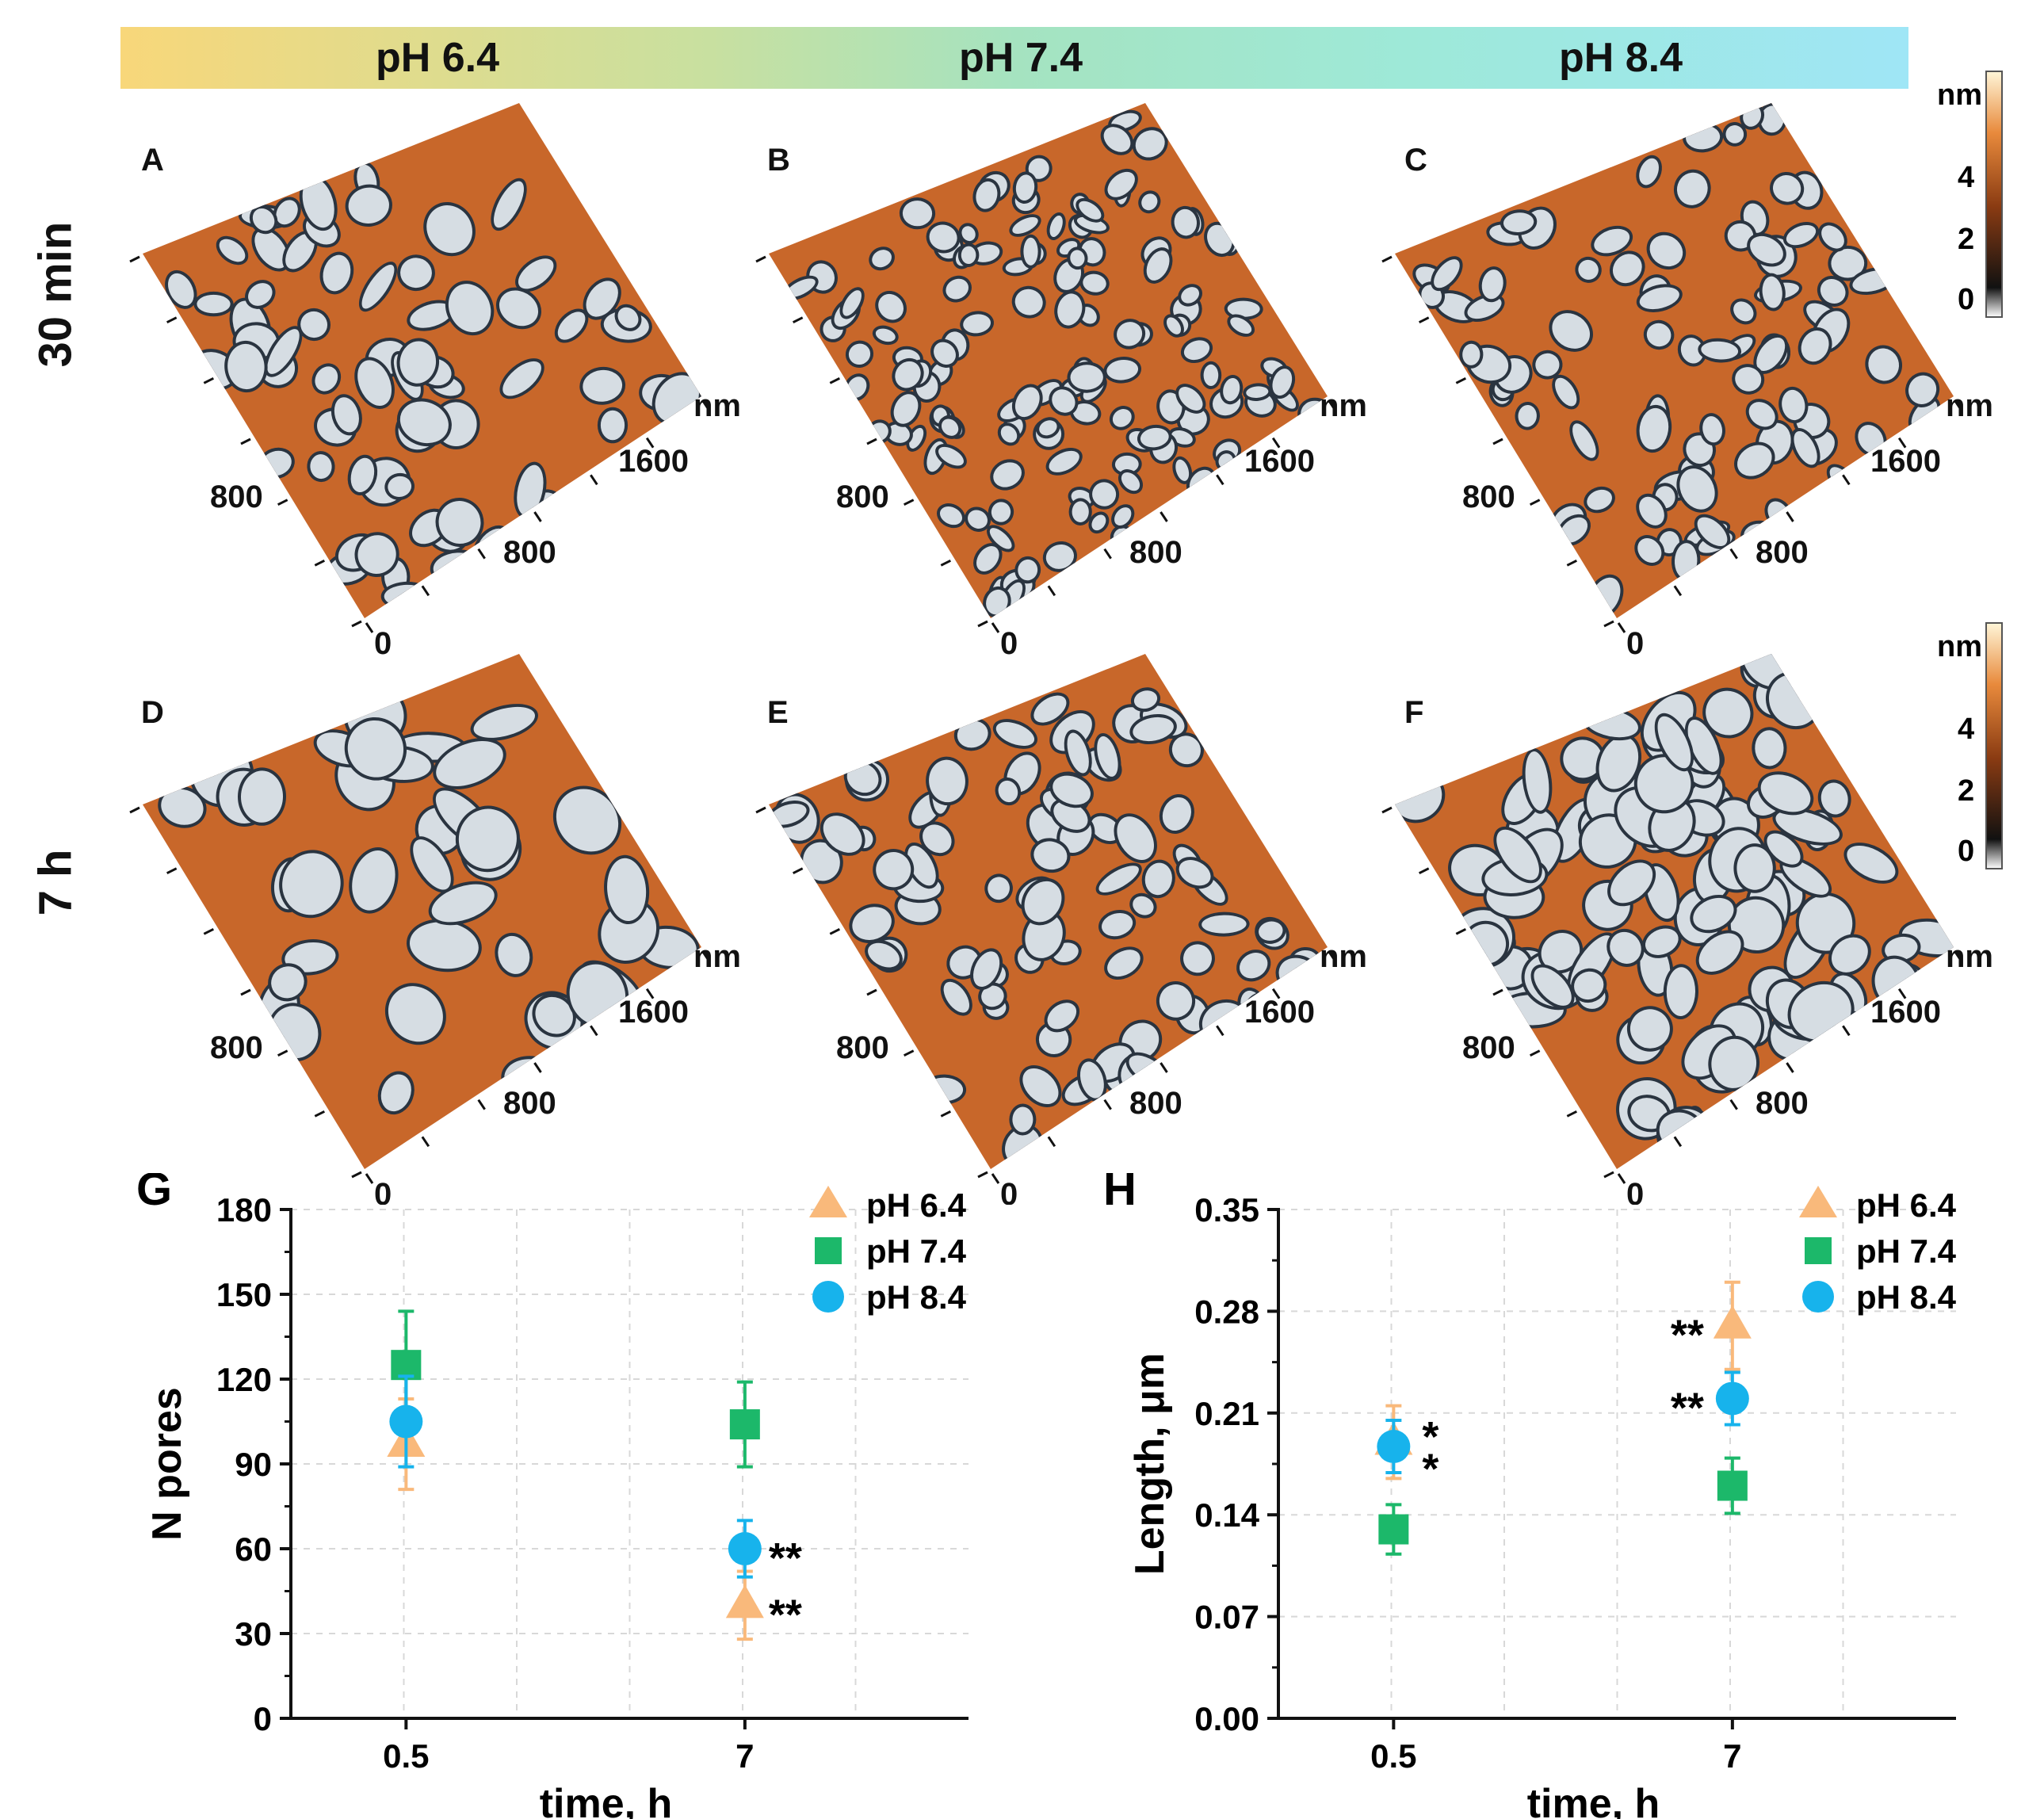 The height and width of the screenshot is (1819, 2044). What do you see at coordinates (438, 58) in the screenshot?
I see `ph-label-6-4: pH 6.4` at bounding box center [438, 58].